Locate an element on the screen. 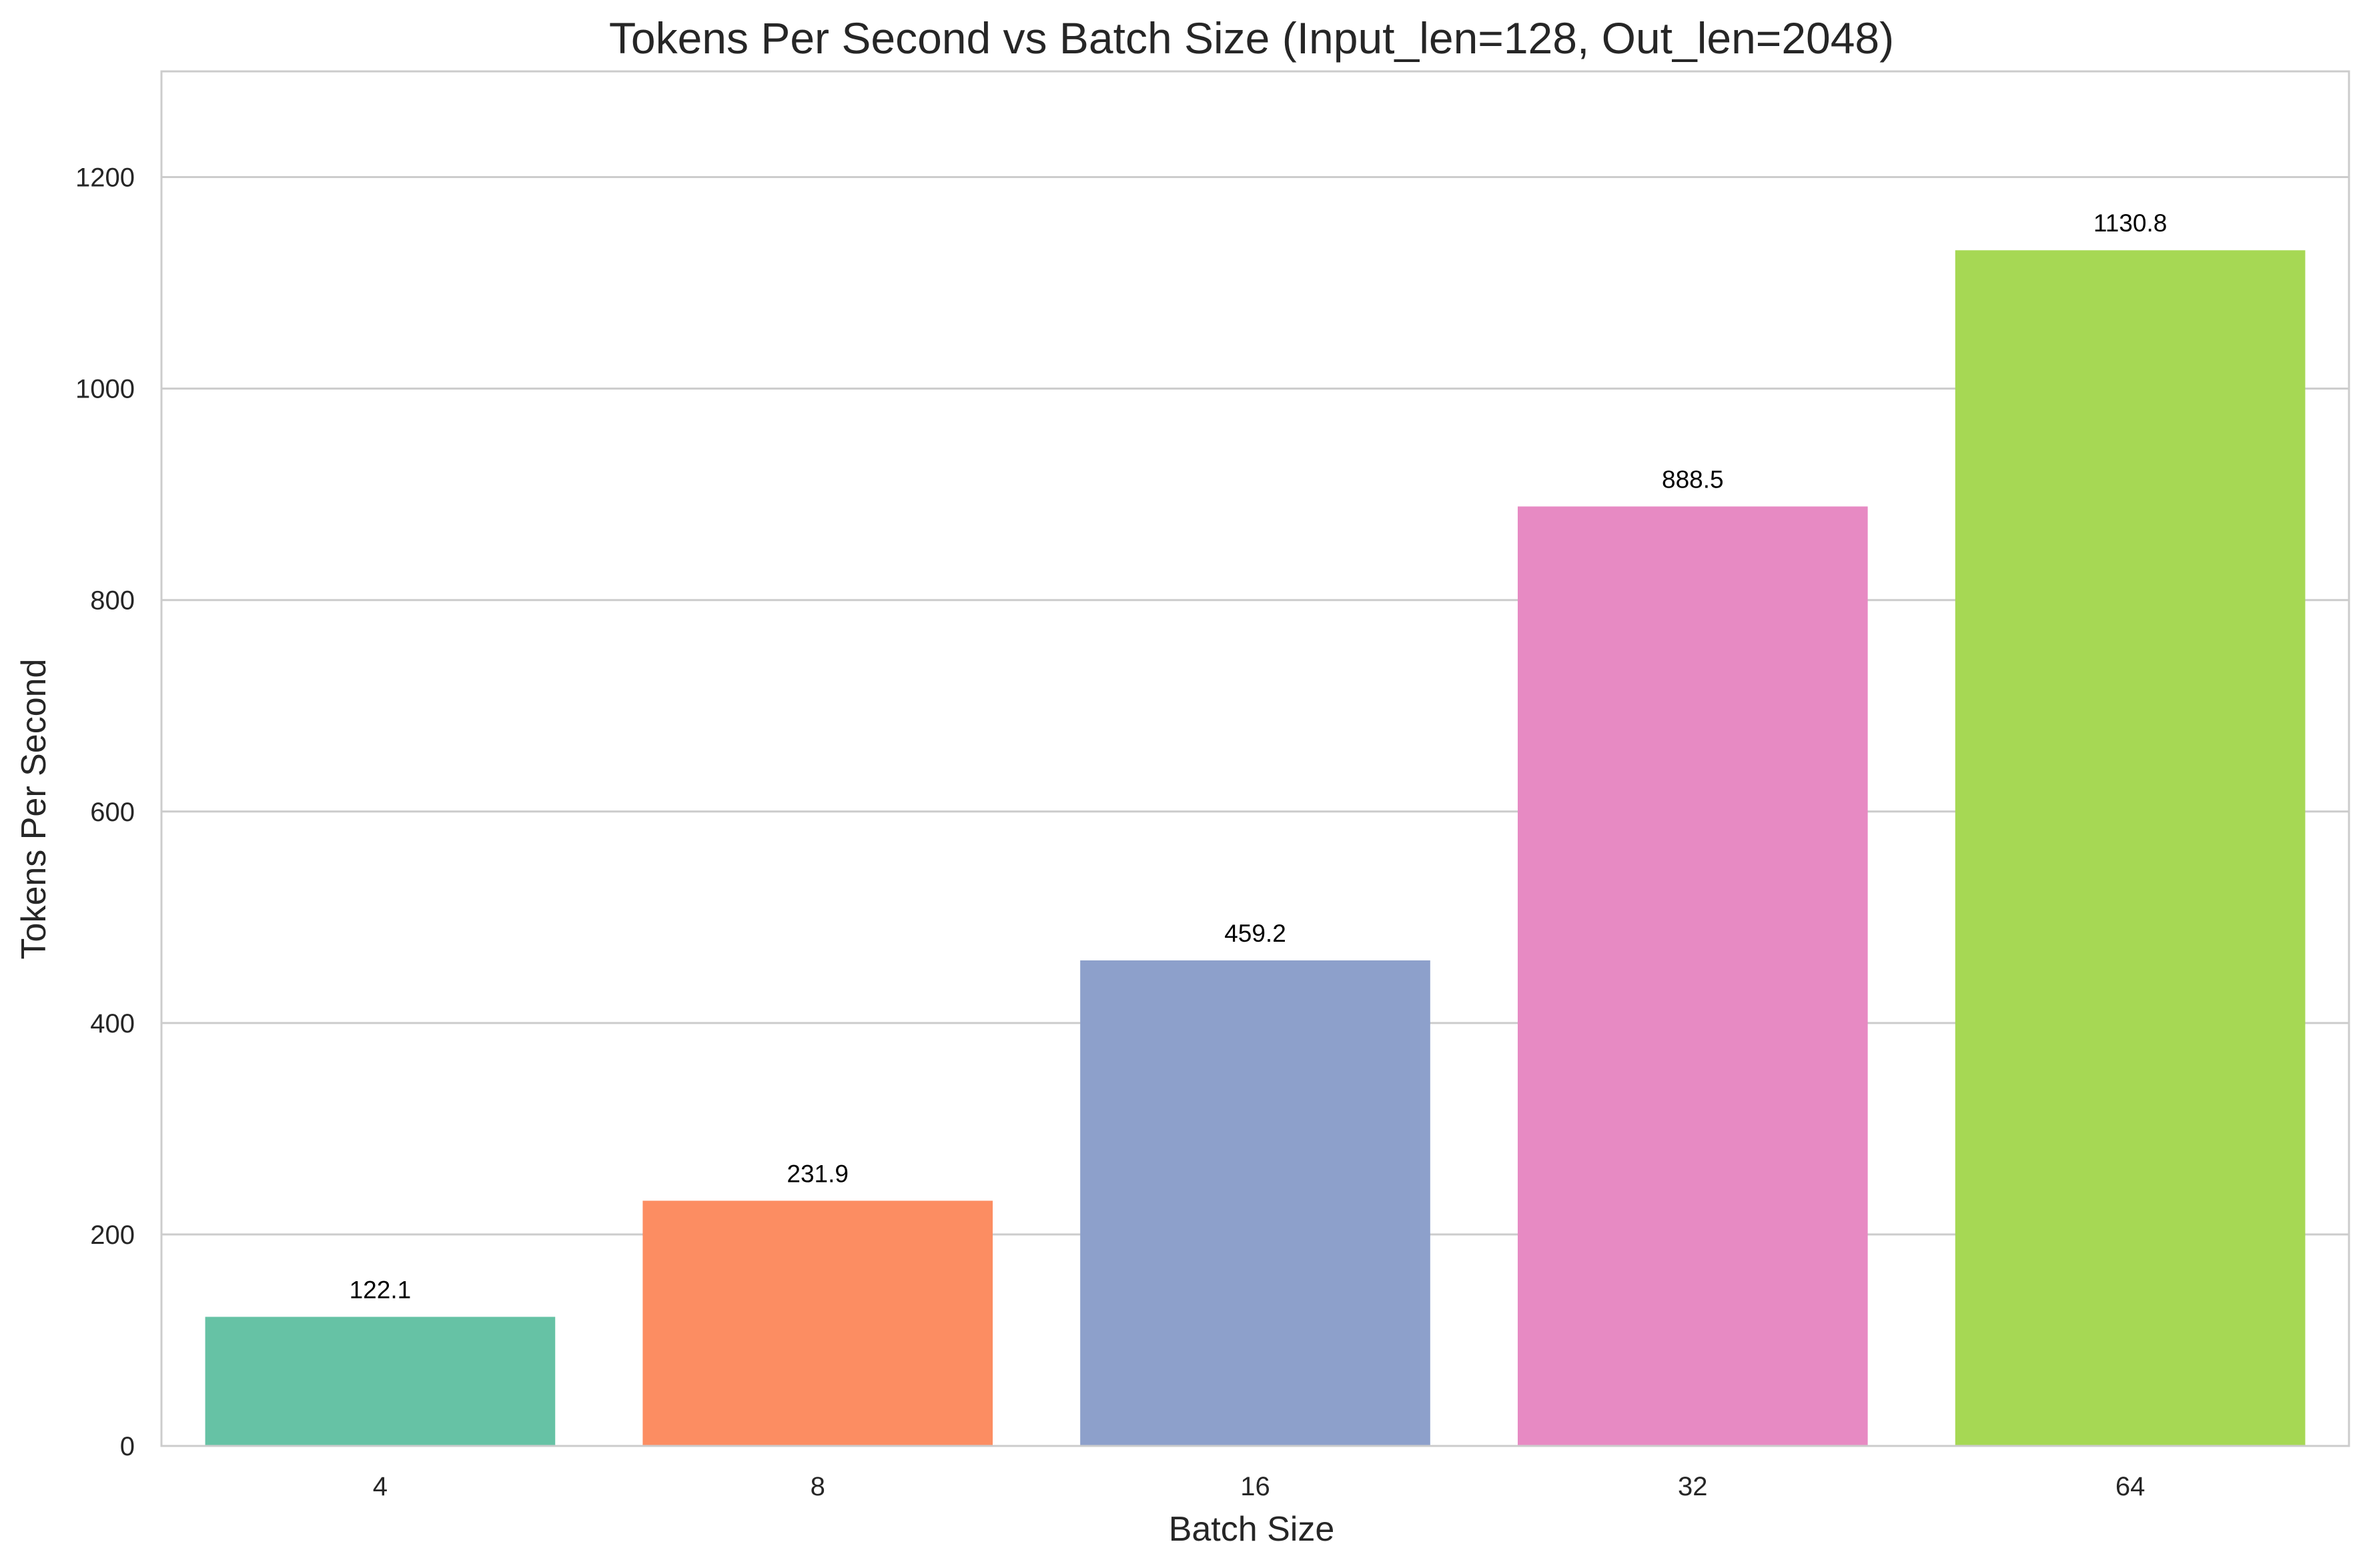  x-axis-label: Batch Size is located at coordinates (1252, 1529).